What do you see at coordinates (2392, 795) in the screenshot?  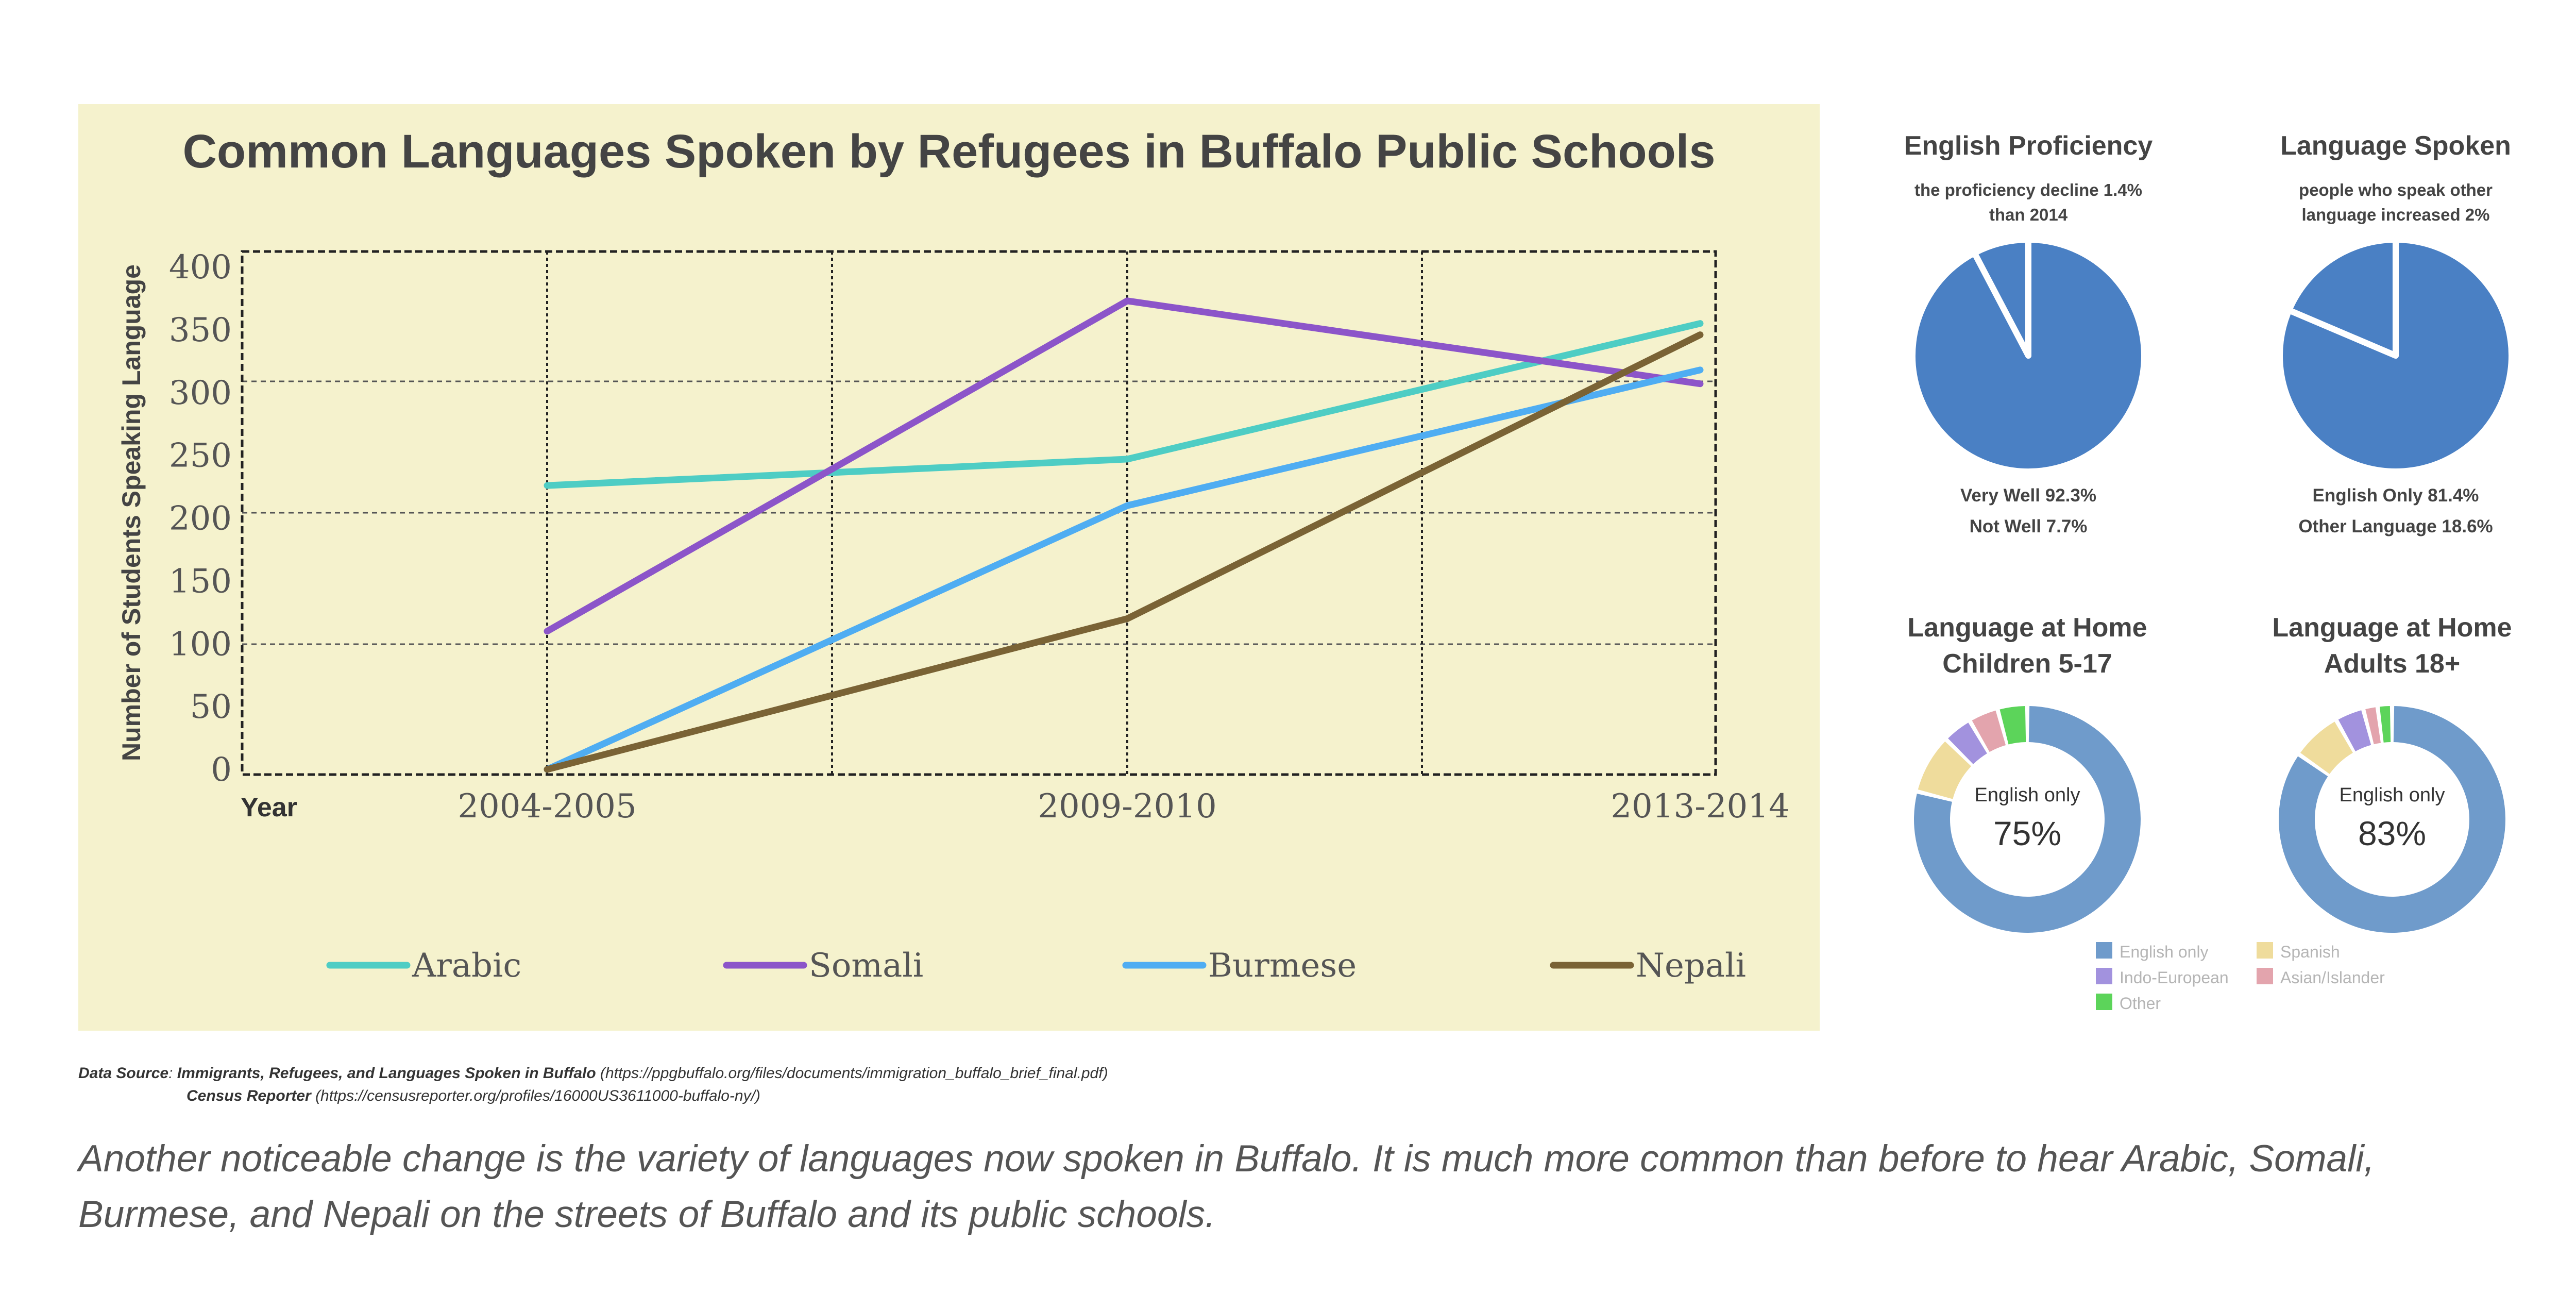 I see `donut2-center-label: English only` at bounding box center [2392, 795].